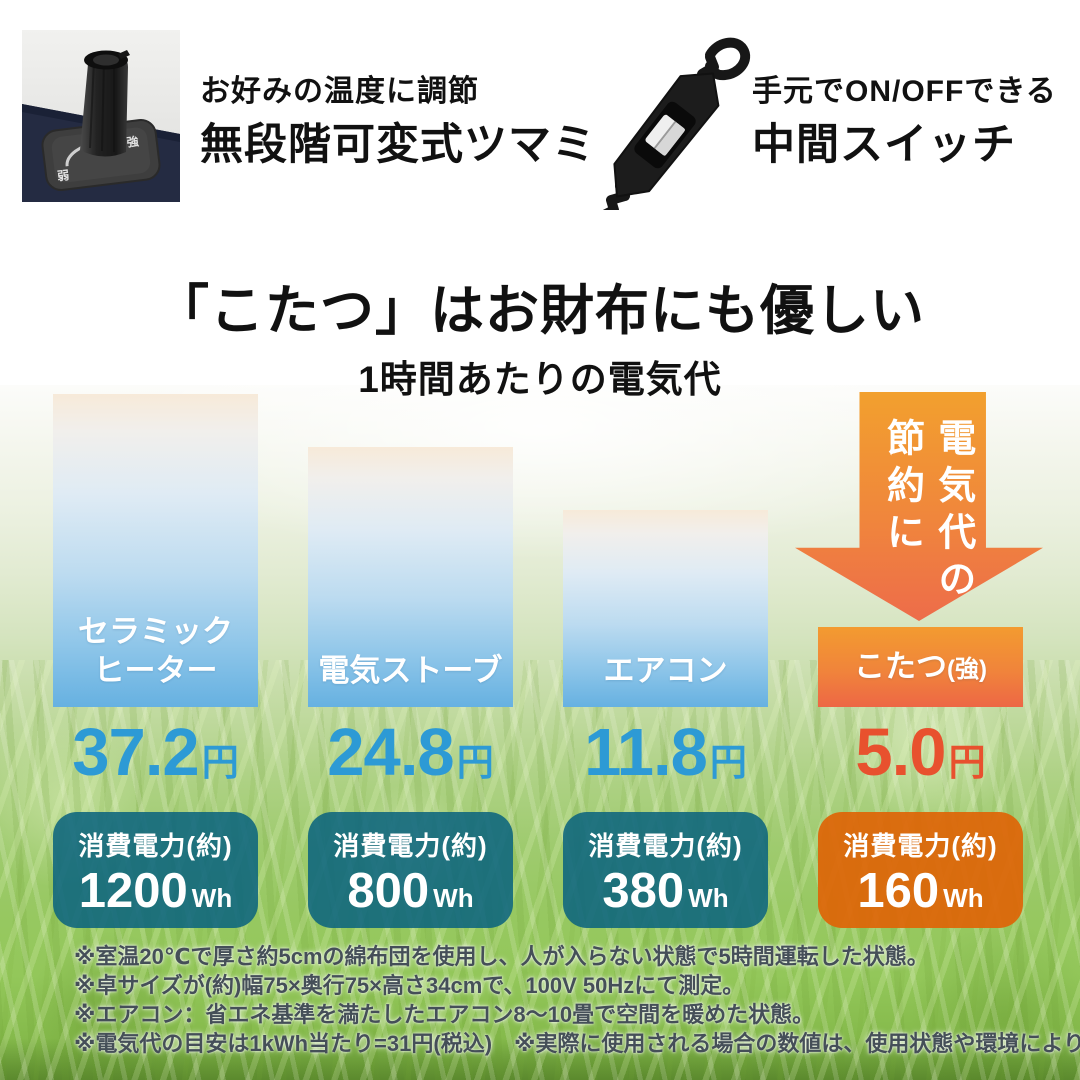 Image resolution: width=1080 pixels, height=1080 pixels. What do you see at coordinates (904, 91) in the screenshot?
I see `feature-switch-caption: 手元でON/OFFできる` at bounding box center [904, 91].